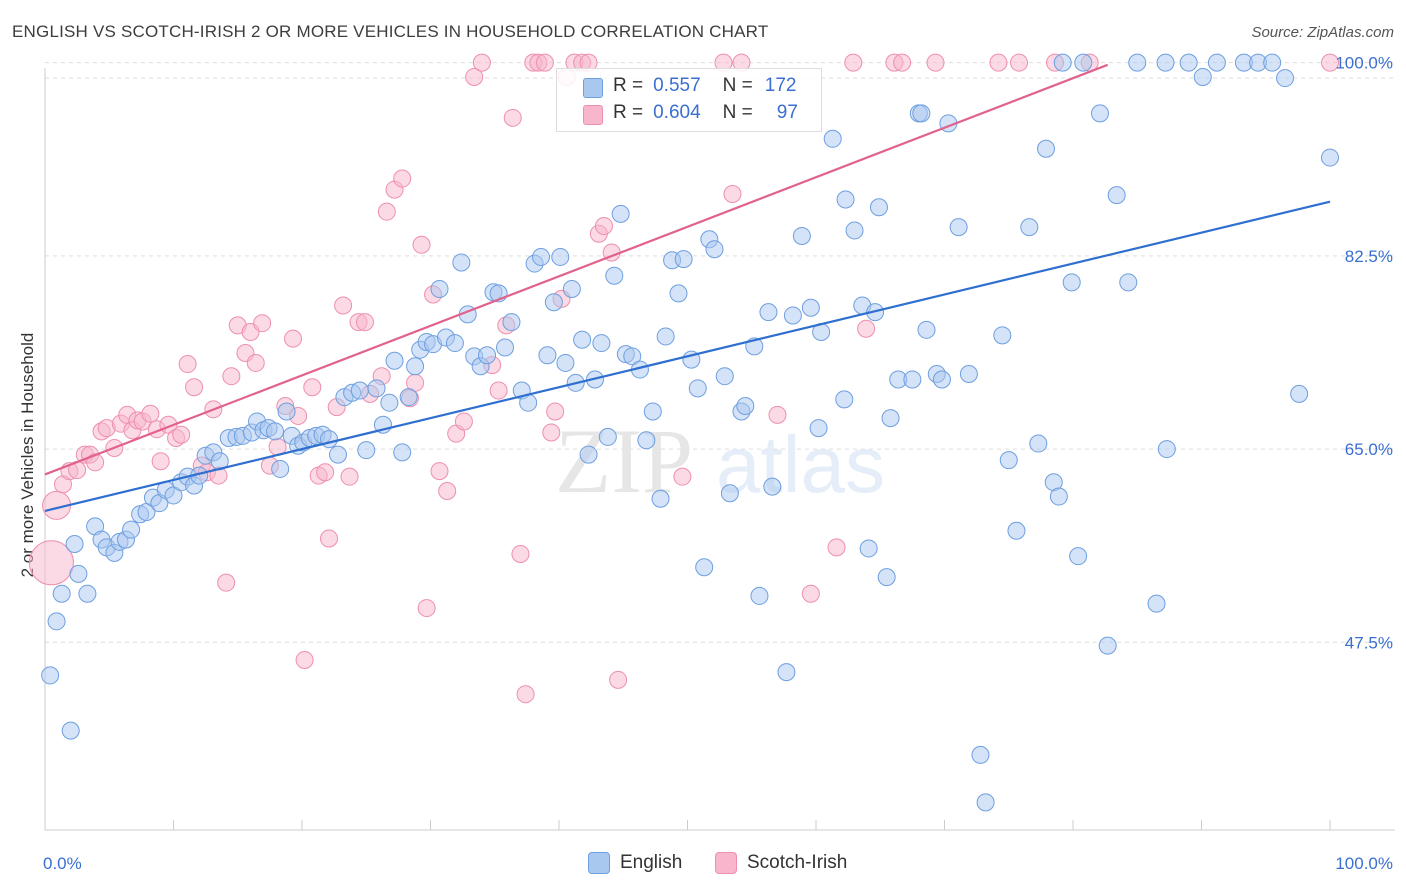  I want to click on y-tick-label: 65.0%, so click(1369, 449).